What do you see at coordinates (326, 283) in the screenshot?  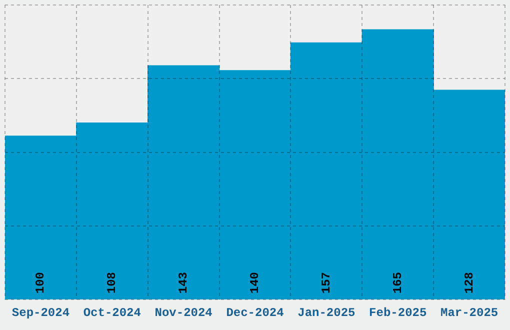 I see `data-label: 157` at bounding box center [326, 283].